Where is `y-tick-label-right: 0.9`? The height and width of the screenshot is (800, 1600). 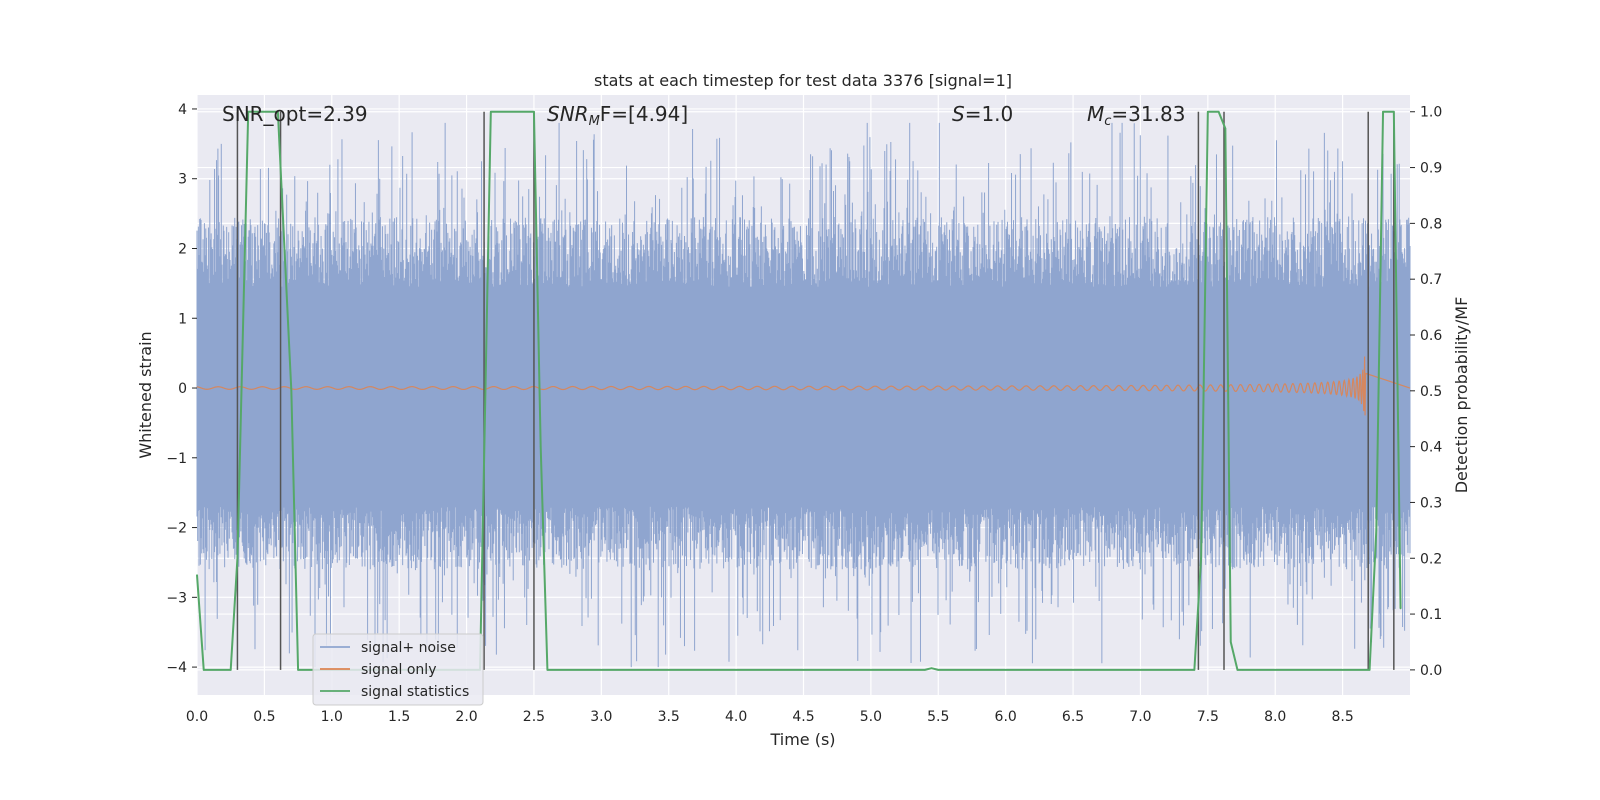 y-tick-label-right: 0.9 is located at coordinates (1431, 169).